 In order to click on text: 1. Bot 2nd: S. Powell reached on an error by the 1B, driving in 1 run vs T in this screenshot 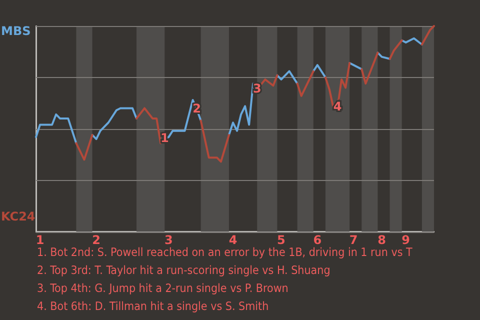, I will do `click(225, 252)`.